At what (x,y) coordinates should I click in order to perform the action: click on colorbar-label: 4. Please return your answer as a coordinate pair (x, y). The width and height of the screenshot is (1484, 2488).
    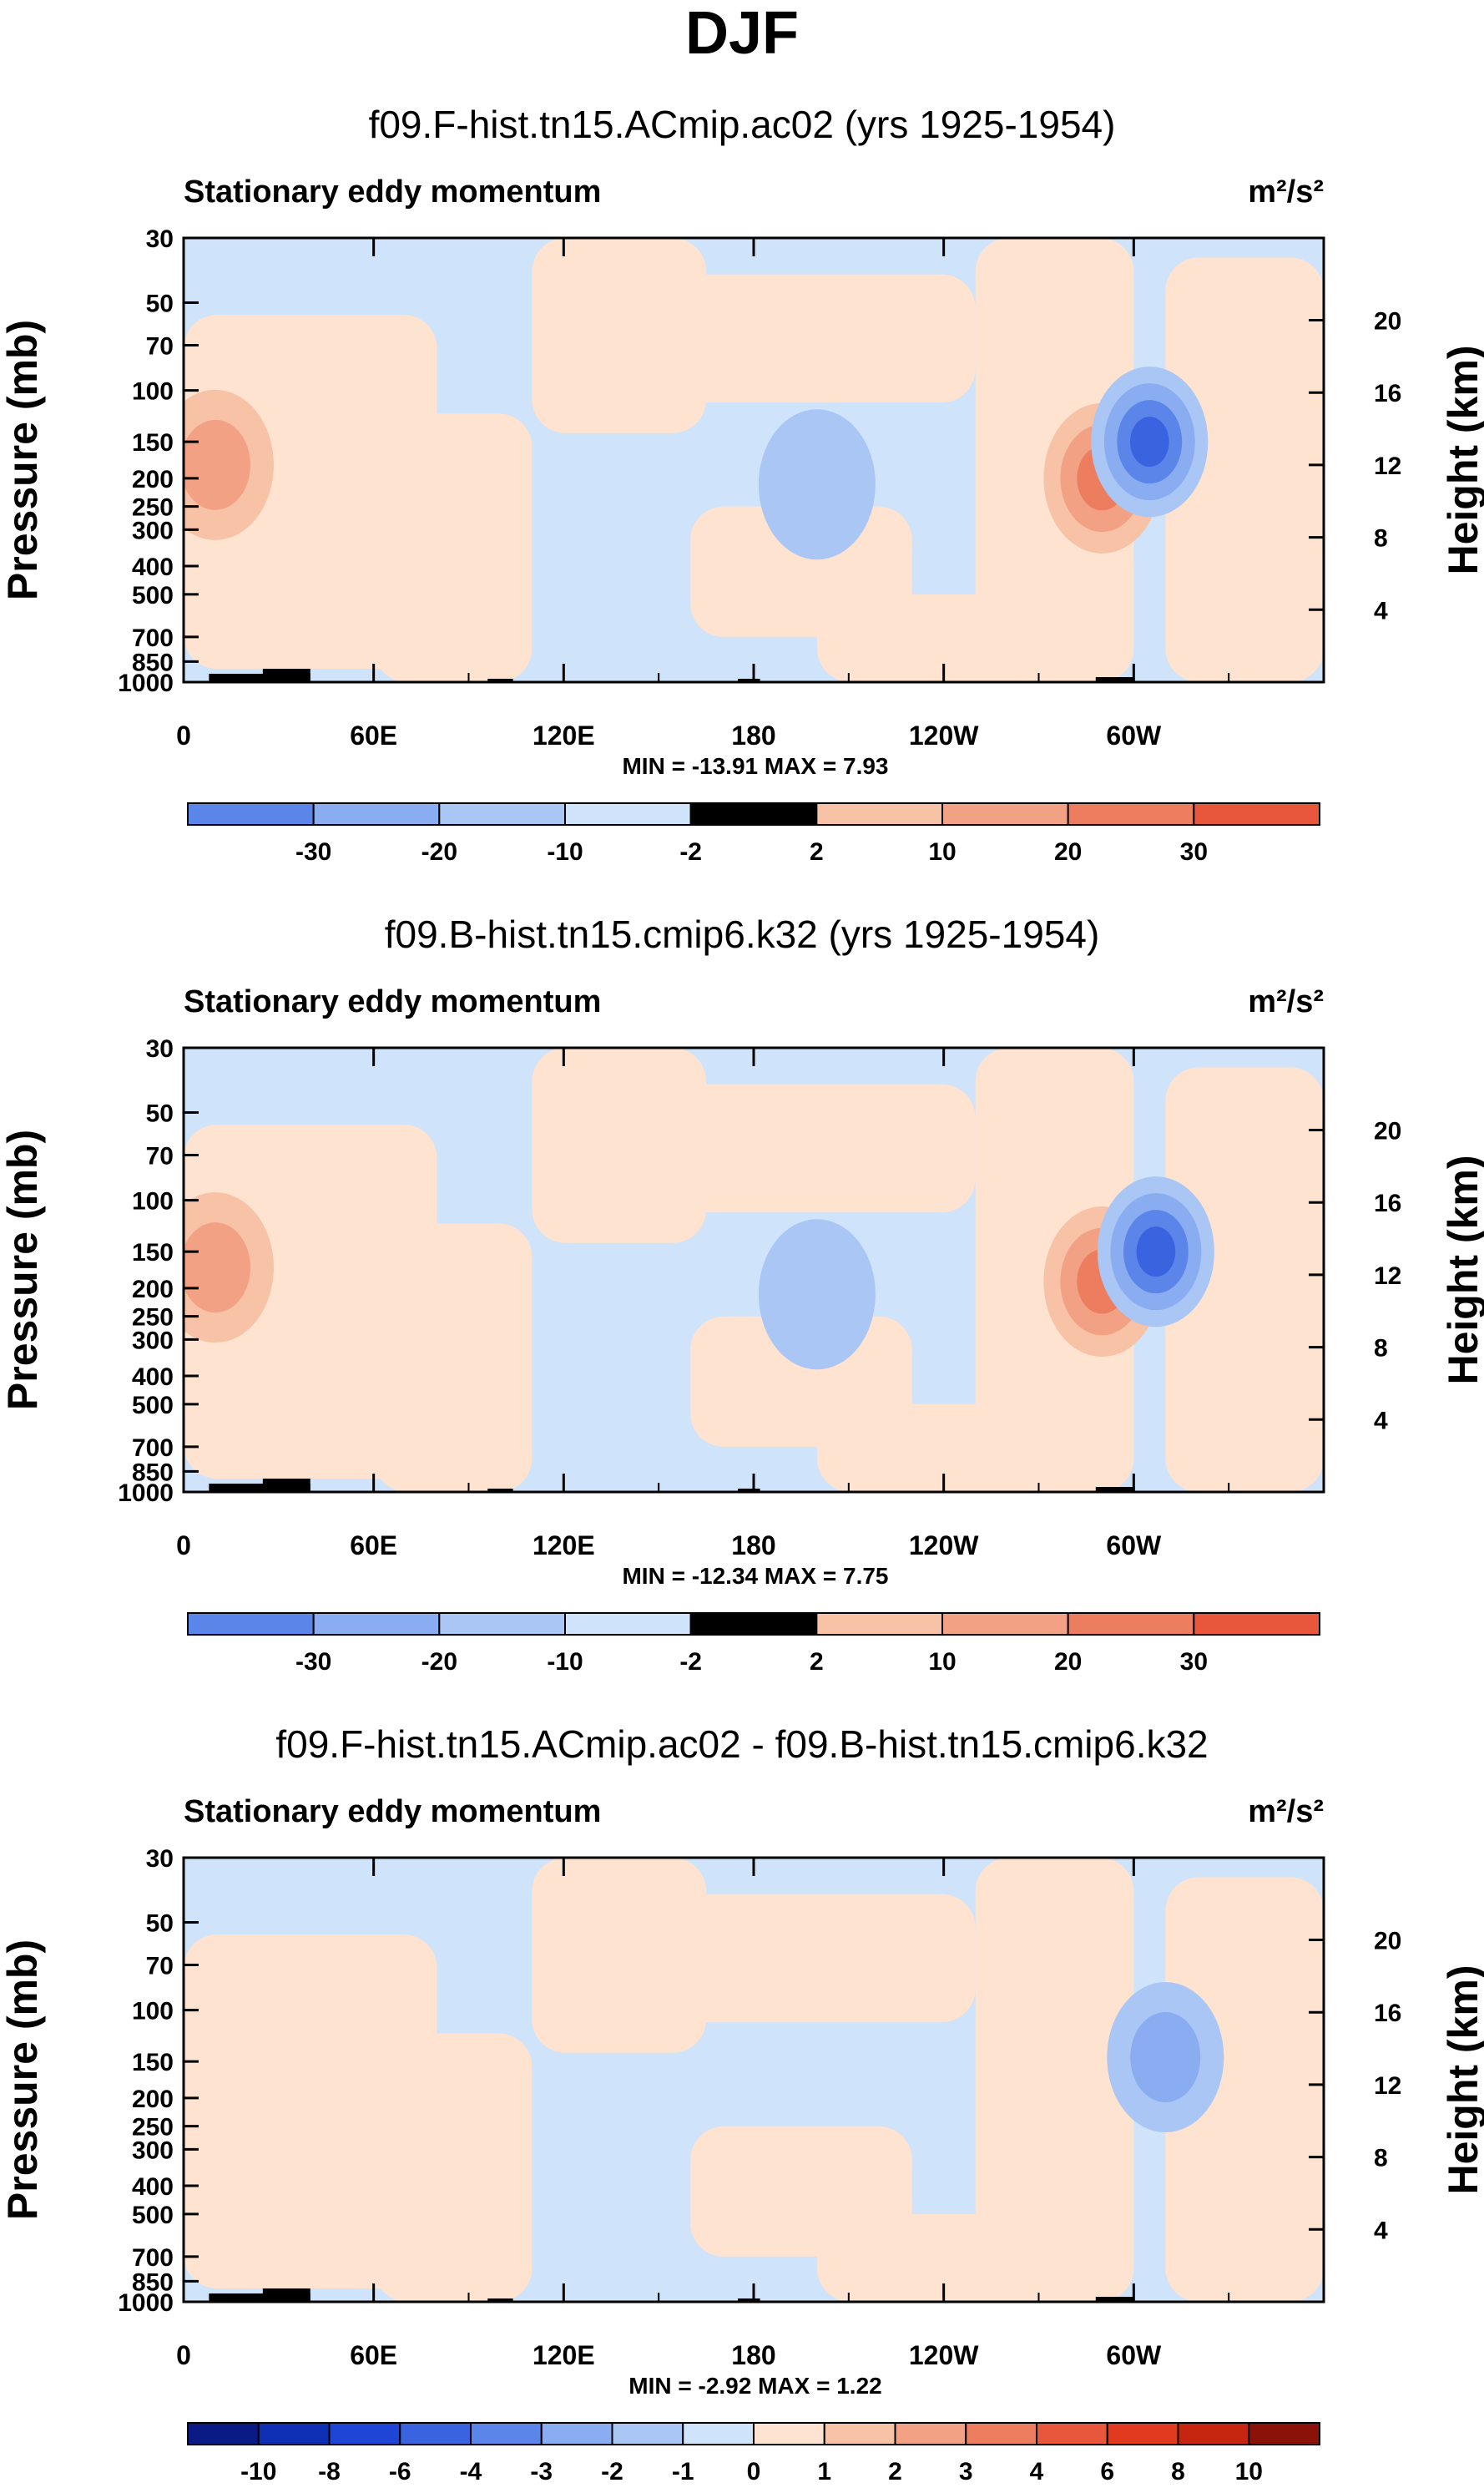
    Looking at the image, I should click on (1037, 2471).